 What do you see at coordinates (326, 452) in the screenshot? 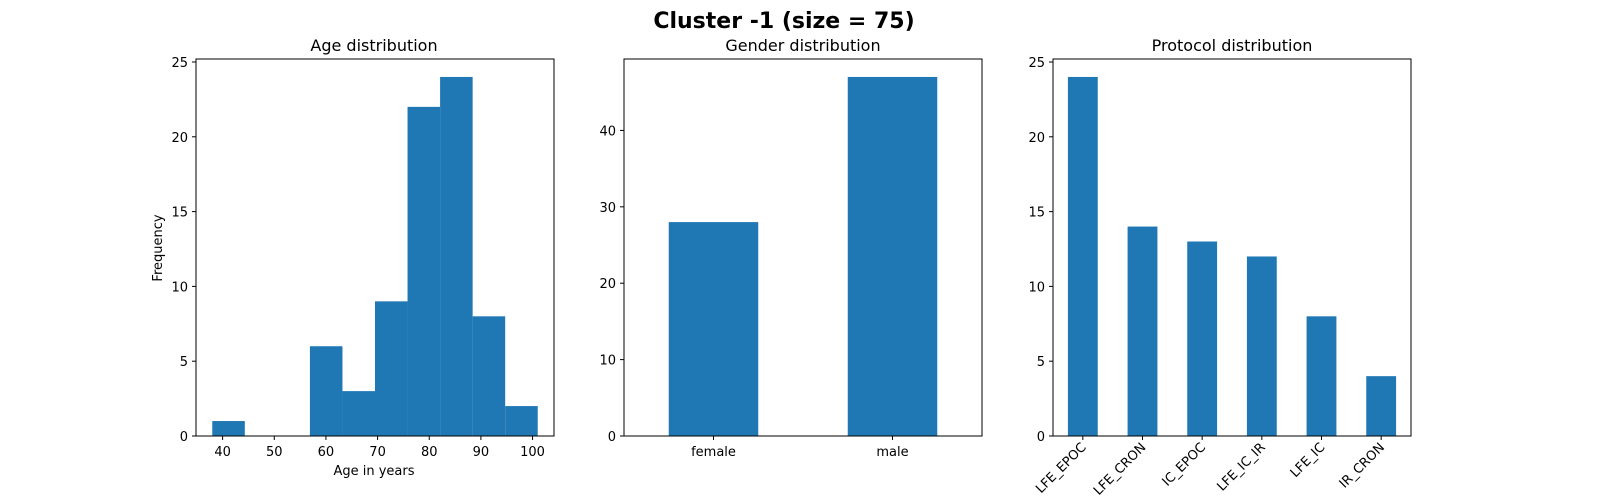
I see `x-tick-label: 60` at bounding box center [326, 452].